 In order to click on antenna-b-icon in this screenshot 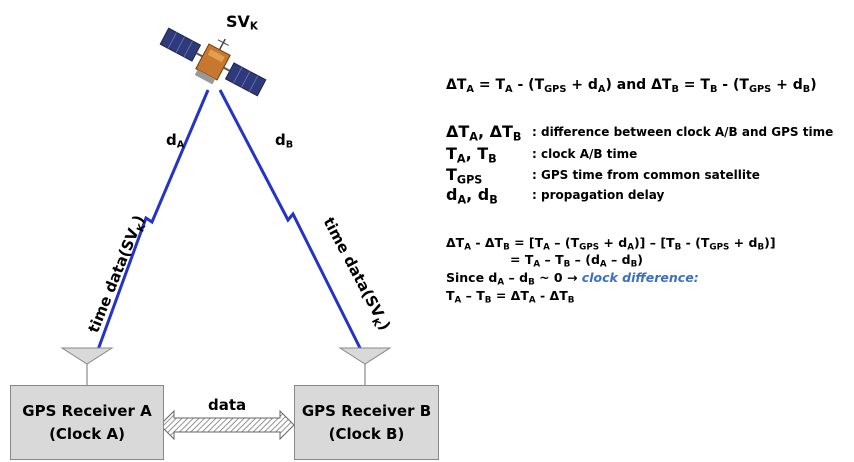, I will do `click(365, 366)`.